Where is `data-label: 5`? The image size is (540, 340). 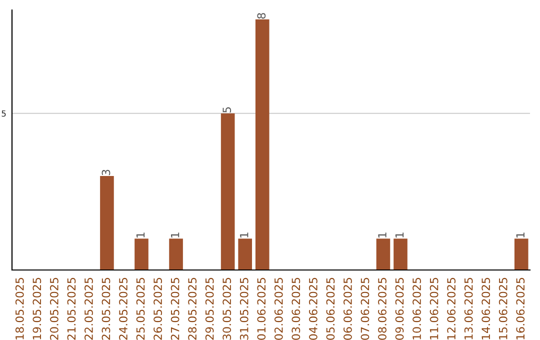
data-label: 5 is located at coordinates (227, 110).